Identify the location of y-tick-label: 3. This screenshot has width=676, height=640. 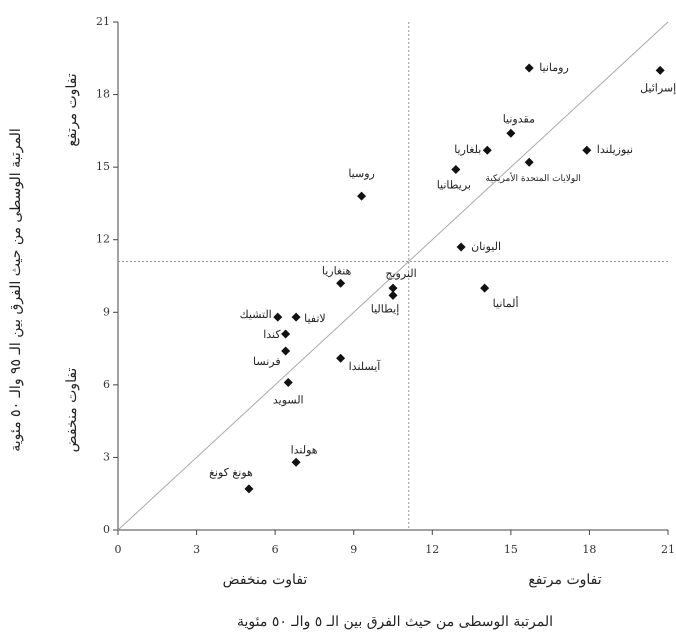
(106, 456).